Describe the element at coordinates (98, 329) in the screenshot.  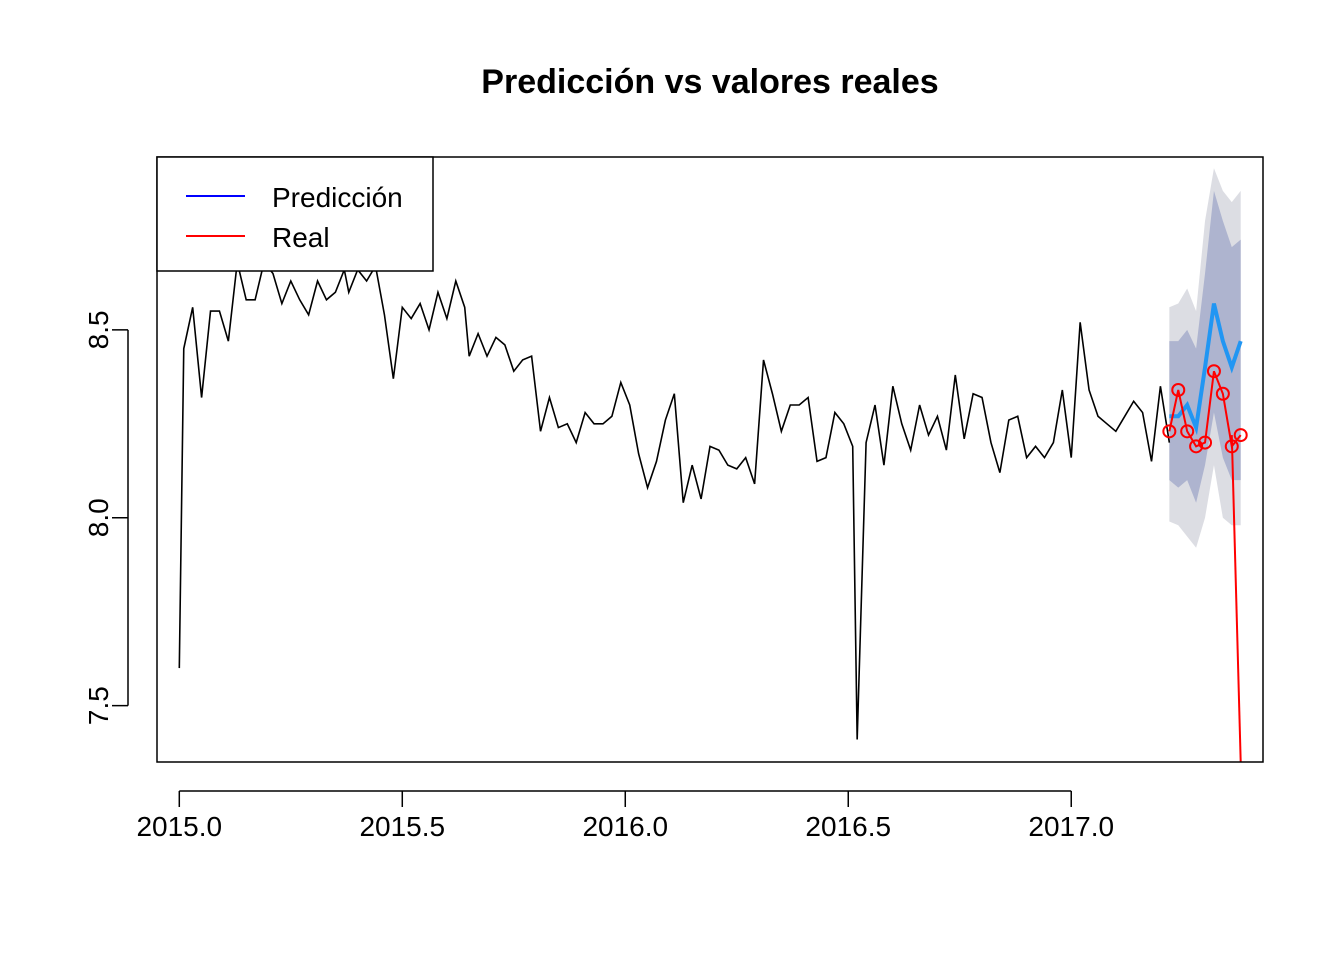
I see `y-tick-label: 8.5` at that location.